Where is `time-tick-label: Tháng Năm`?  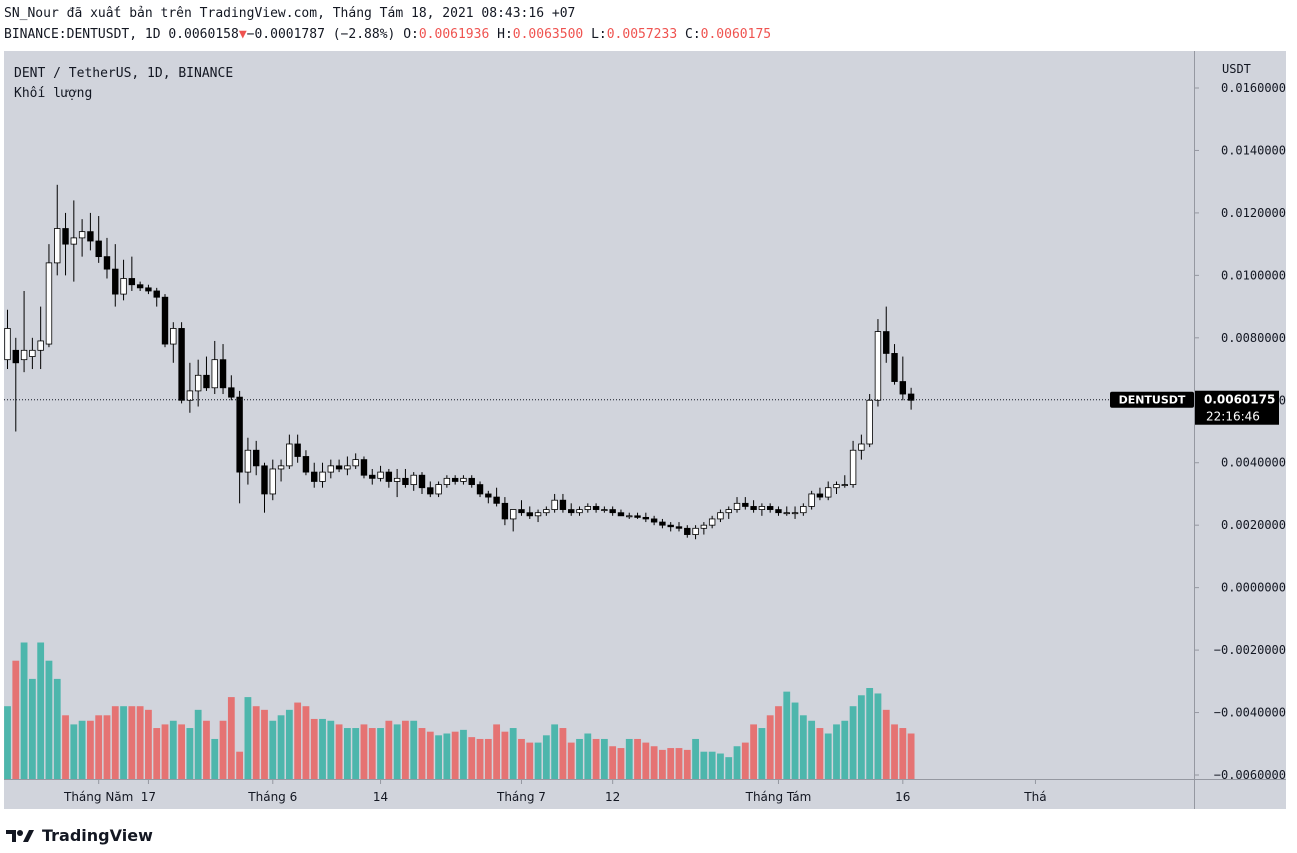 time-tick-label: Tháng Năm is located at coordinates (98, 797).